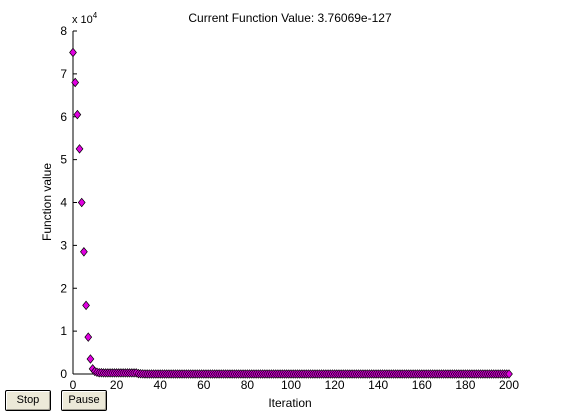  Describe the element at coordinates (63, 117) in the screenshot. I see `y-tick-label: 6` at that location.